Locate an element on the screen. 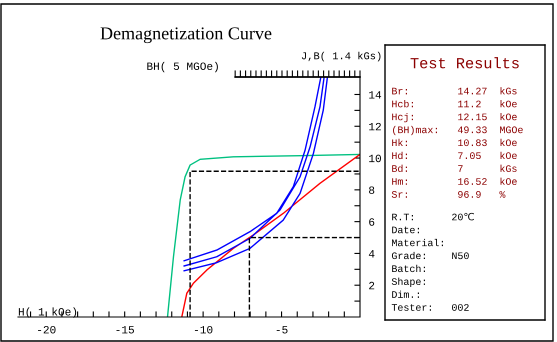 This screenshot has height=342, width=557. y-tick-label: 12 is located at coordinates (375, 126).